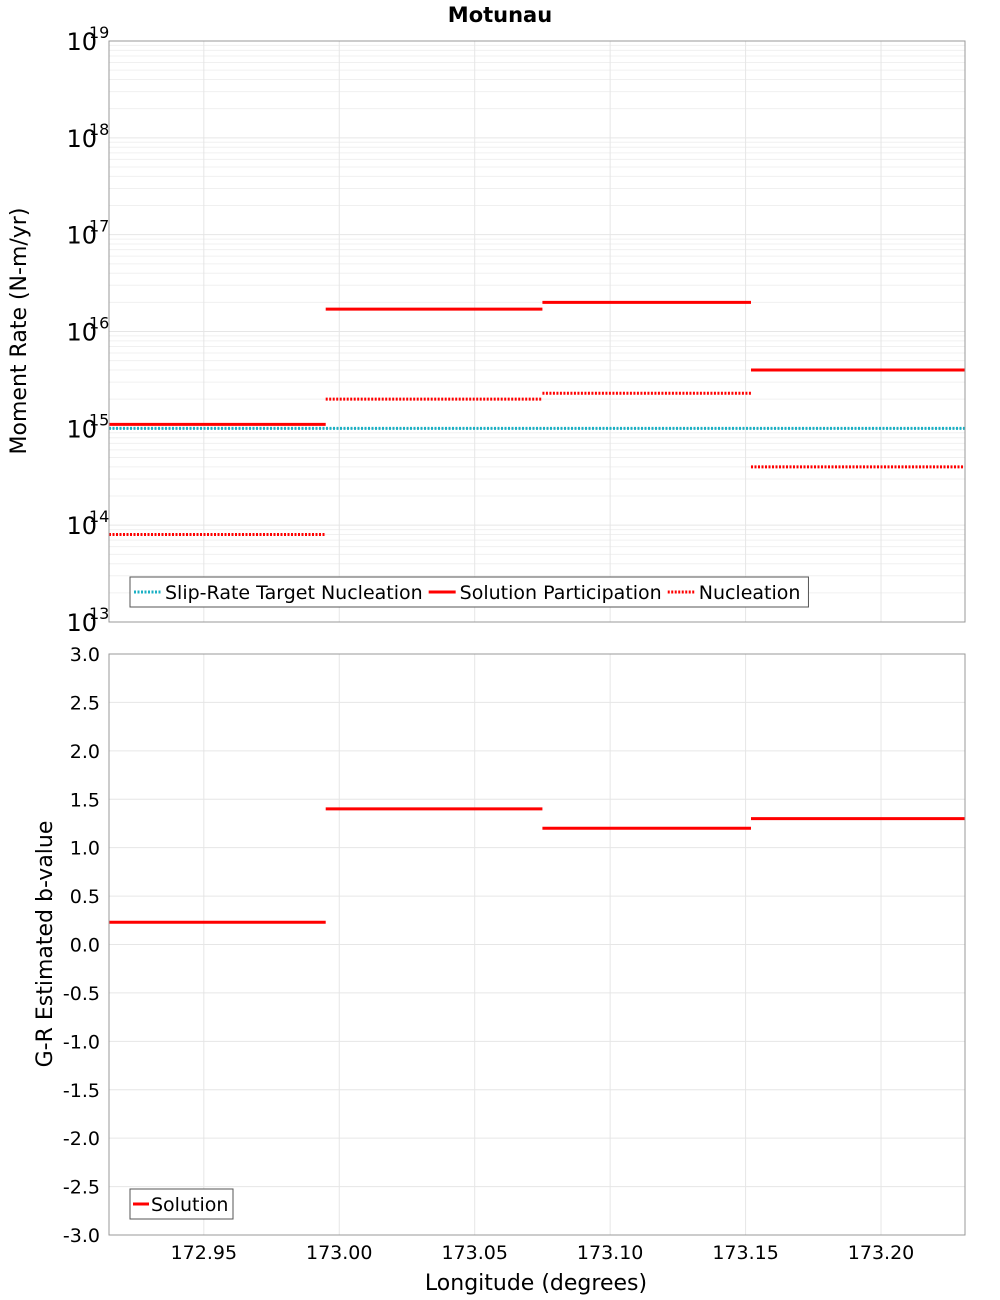 The height and width of the screenshot is (1300, 1000). What do you see at coordinates (537, 464) in the screenshot?
I see `moment-rate-series-nucleation` at bounding box center [537, 464].